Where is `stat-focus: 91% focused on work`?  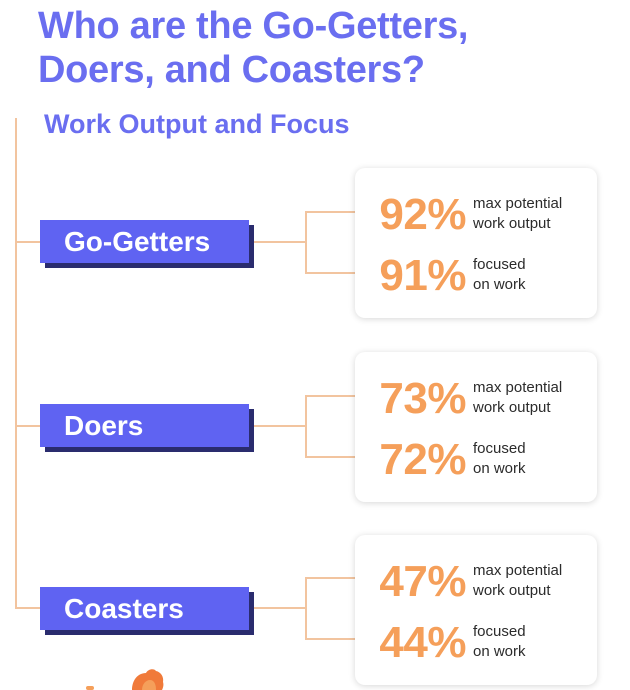
stat-focus: 91% focused on work is located at coordinates (476, 276).